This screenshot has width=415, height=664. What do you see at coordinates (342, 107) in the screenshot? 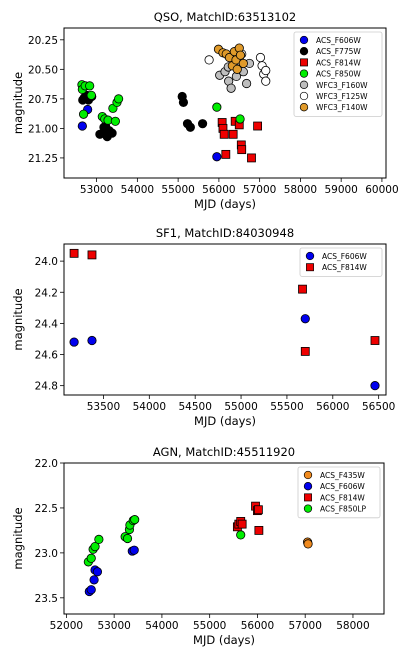
I see `legend-label: WFC3_F140W` at bounding box center [342, 107].